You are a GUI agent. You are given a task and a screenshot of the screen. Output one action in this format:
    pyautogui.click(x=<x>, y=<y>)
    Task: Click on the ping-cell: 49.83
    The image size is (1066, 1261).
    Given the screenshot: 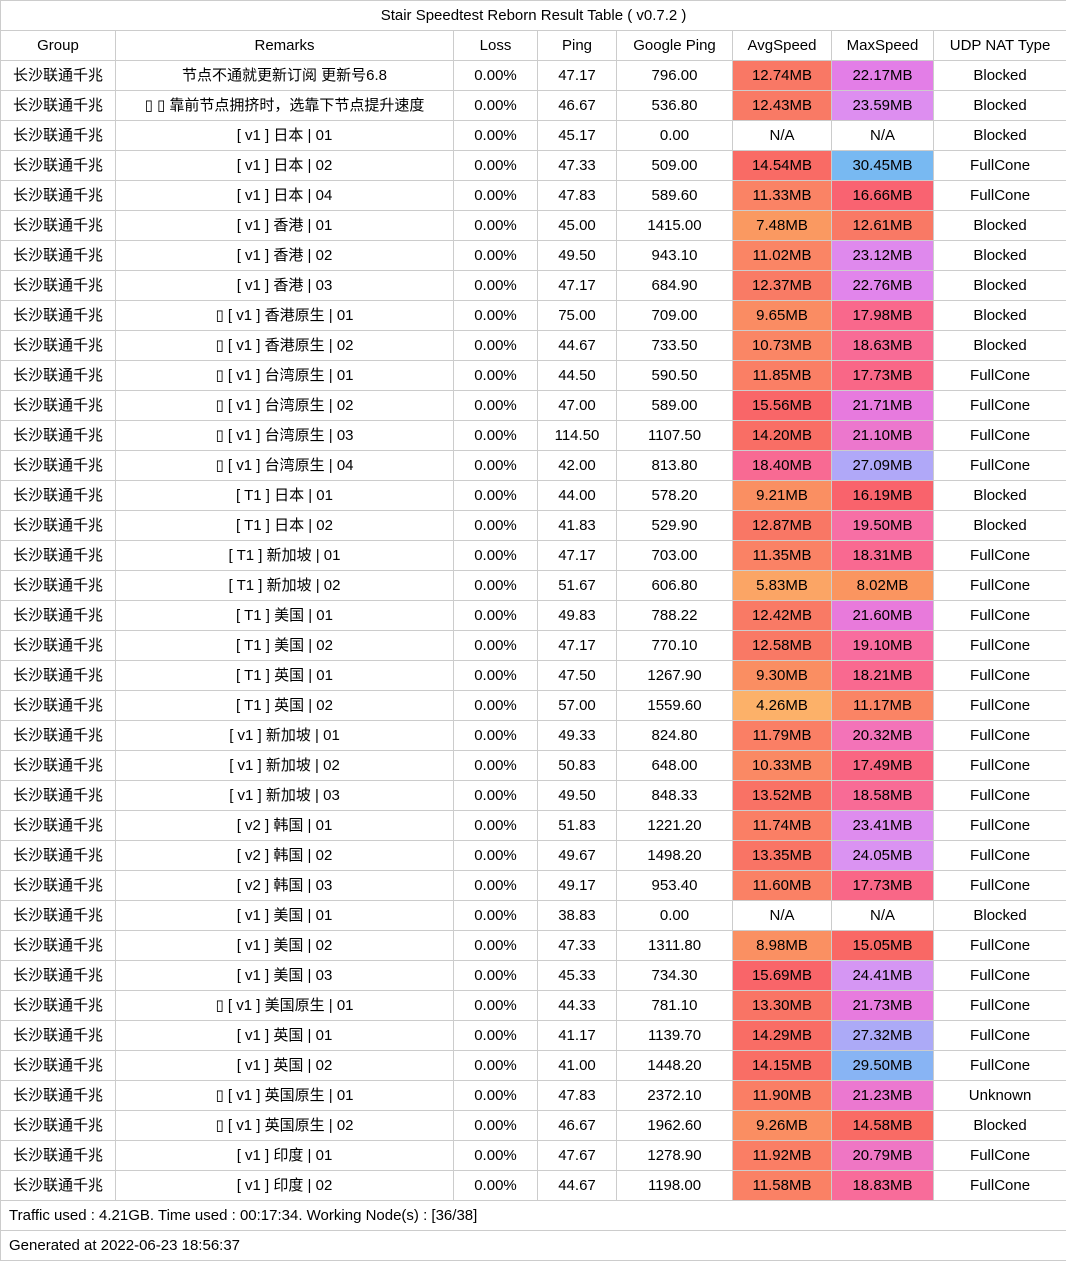 What is the action you would take?
    pyautogui.click(x=577, y=616)
    